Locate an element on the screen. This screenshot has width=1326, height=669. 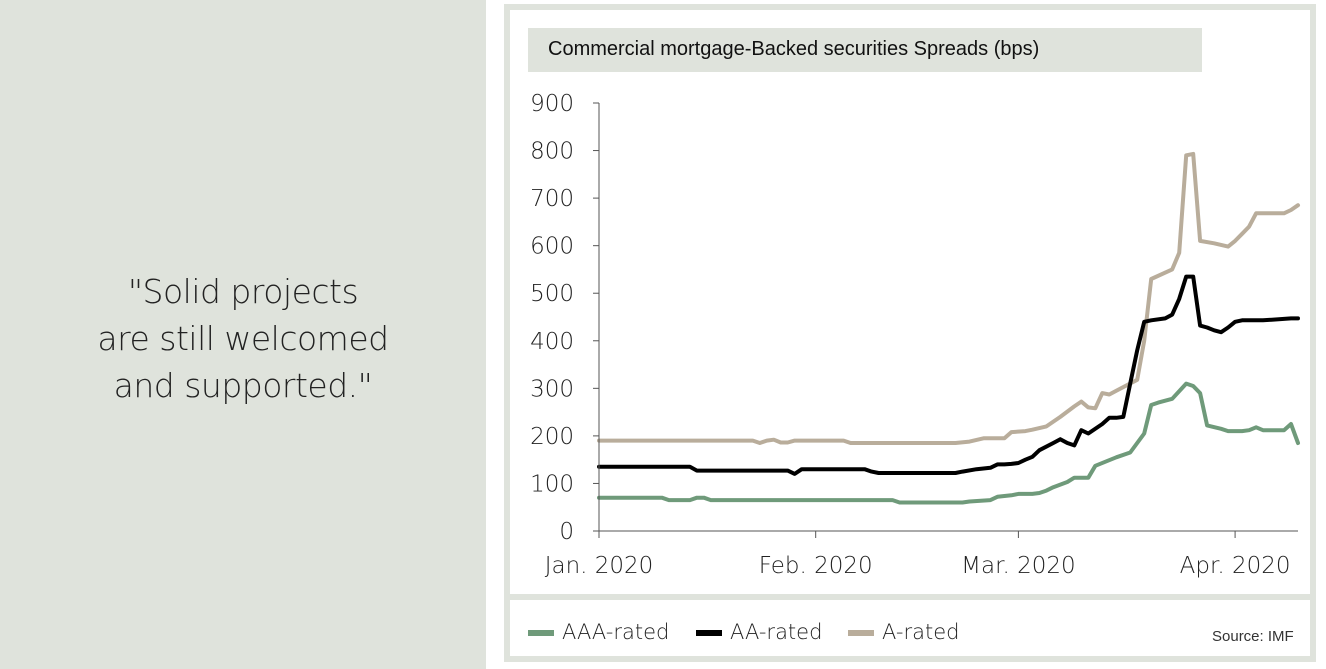
y-tick-label: 500 is located at coordinates (552, 294).